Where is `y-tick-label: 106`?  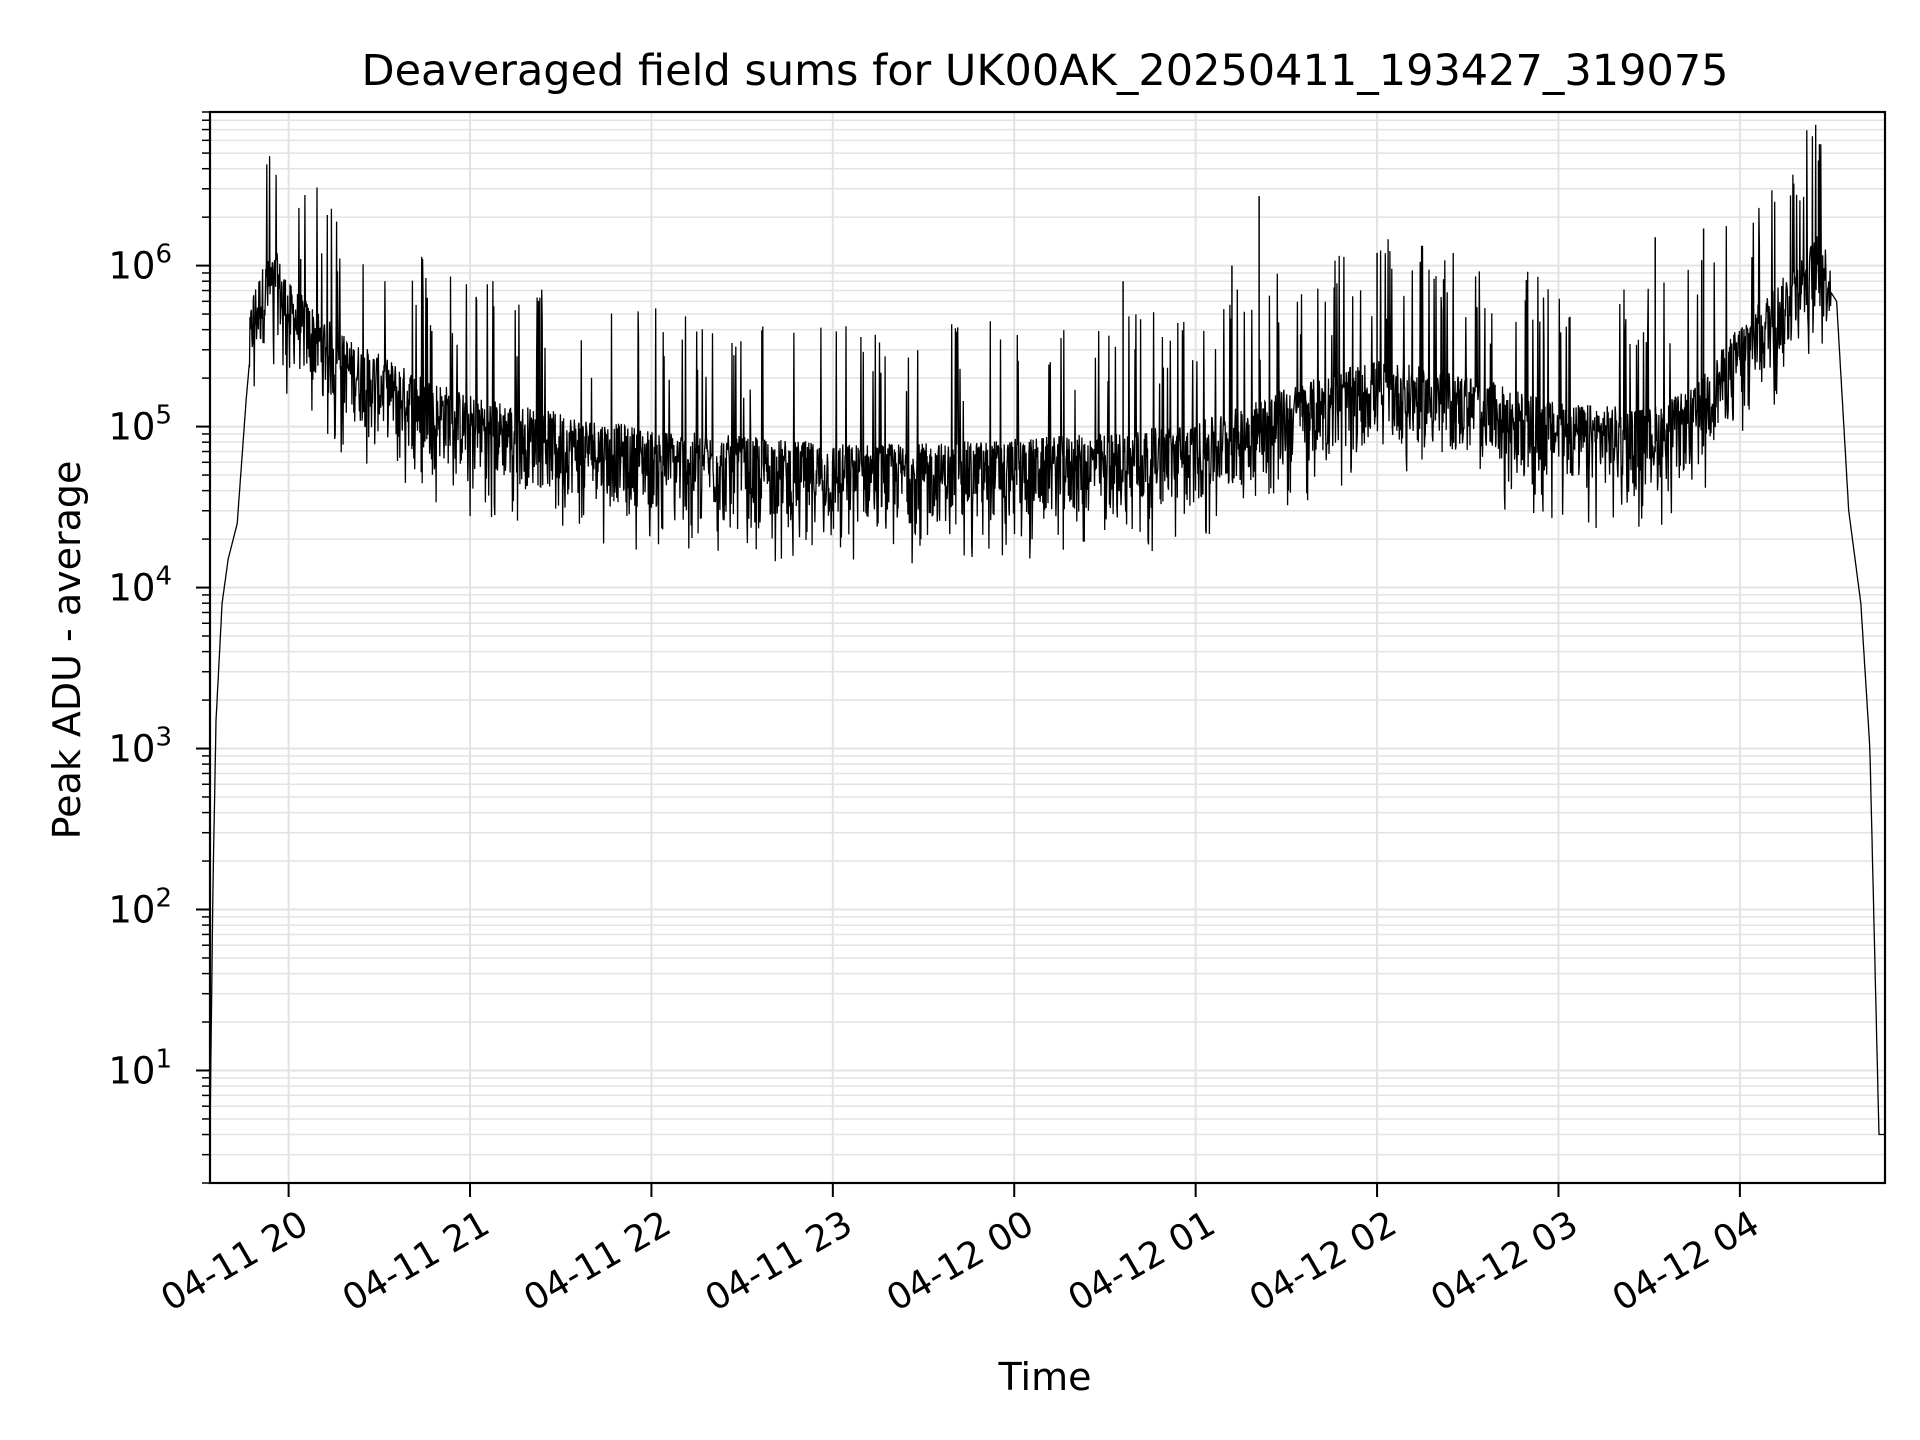
y-tick-label: 106 is located at coordinates (140, 264).